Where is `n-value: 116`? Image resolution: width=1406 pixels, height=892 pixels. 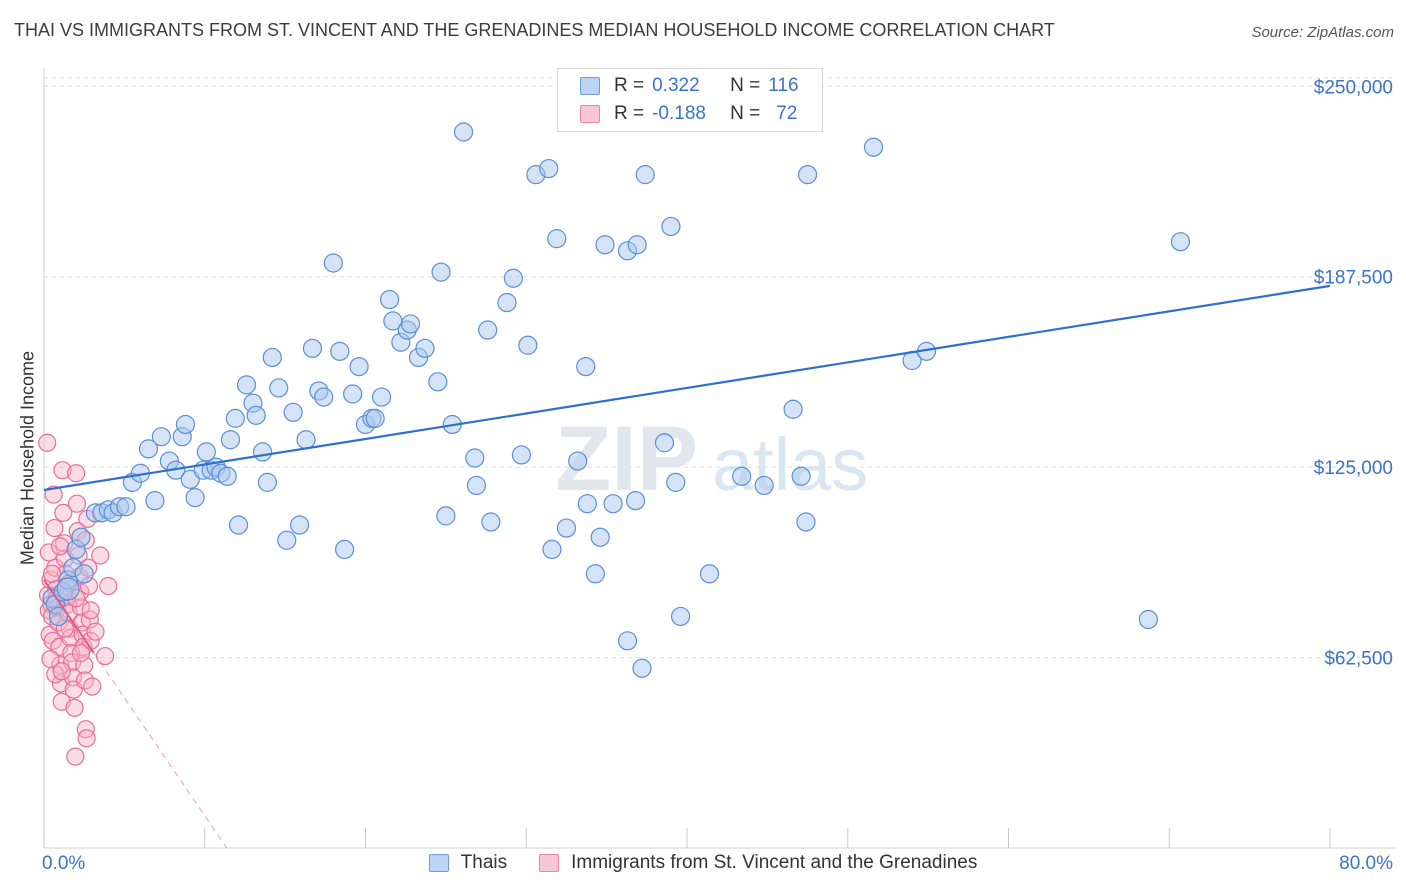
n-value: 116 is located at coordinates (783, 85).